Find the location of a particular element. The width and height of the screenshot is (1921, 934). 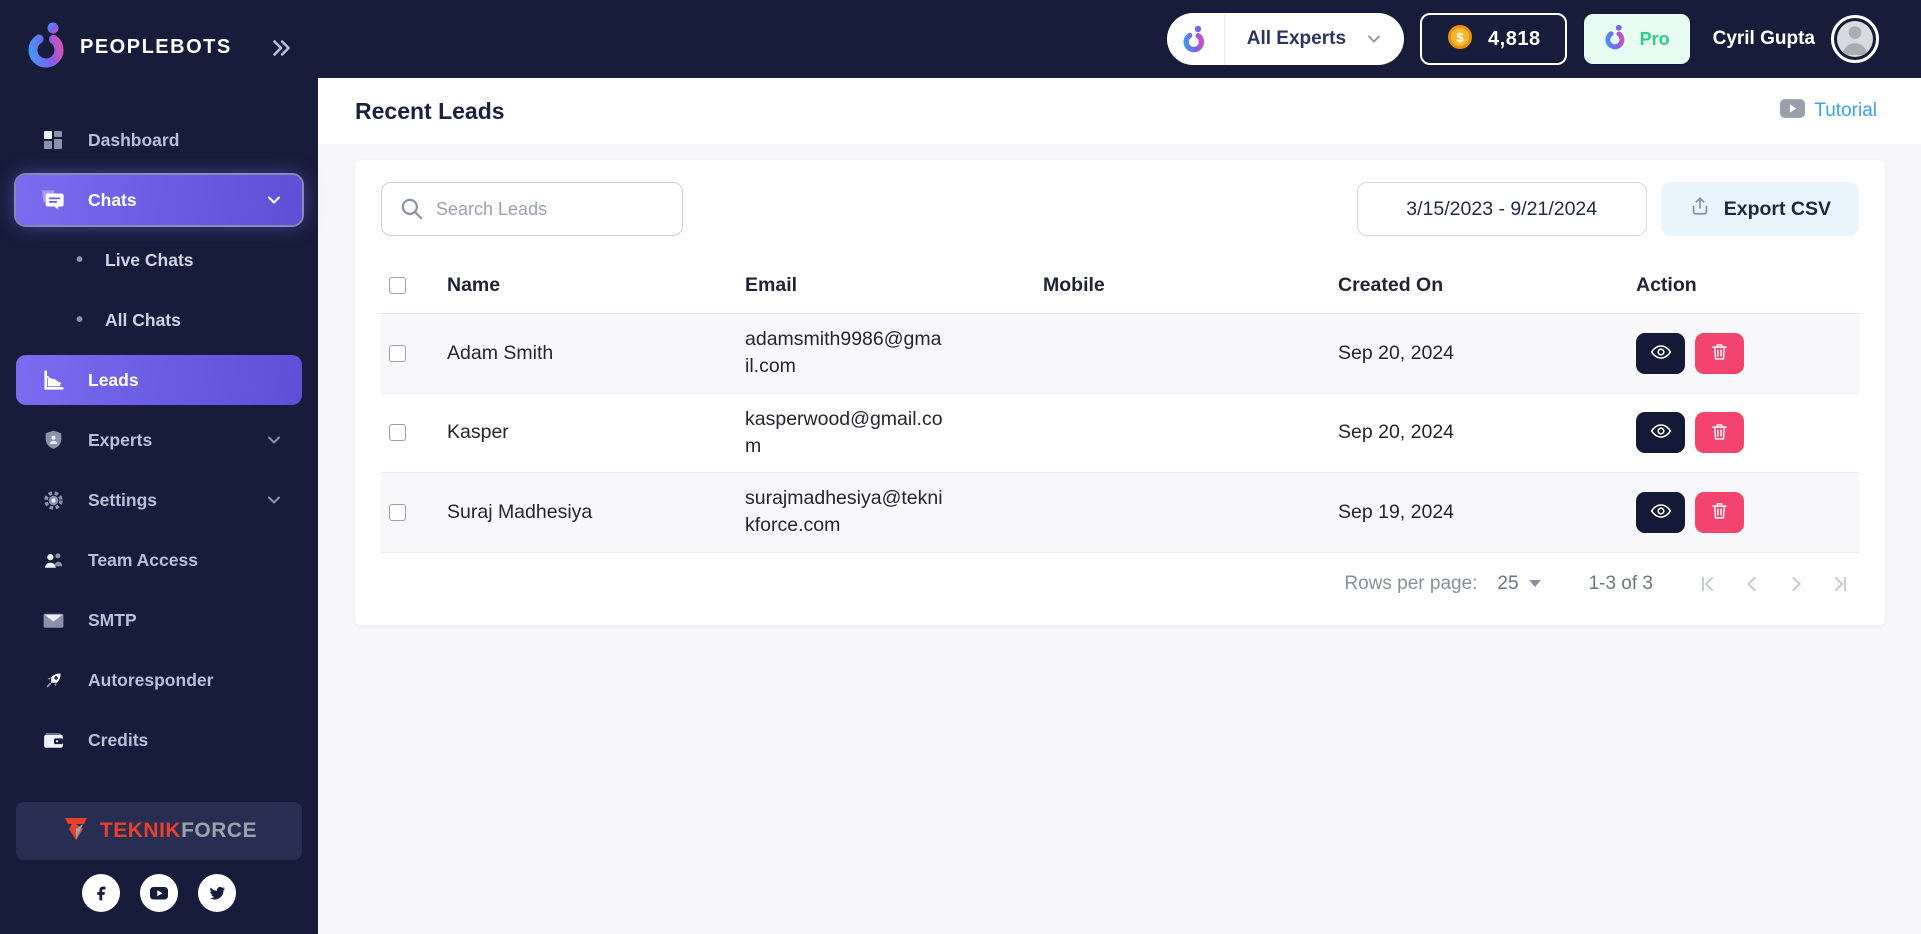

teknikforce-logo-icon is located at coordinates (76, 831).